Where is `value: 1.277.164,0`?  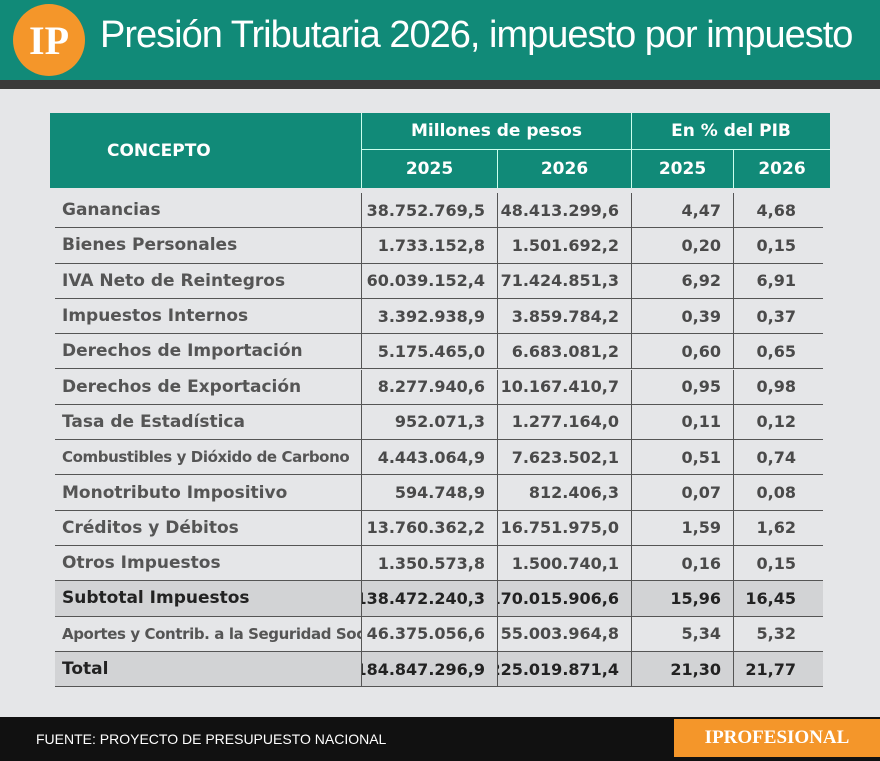 value: 1.277.164,0 is located at coordinates (564, 422).